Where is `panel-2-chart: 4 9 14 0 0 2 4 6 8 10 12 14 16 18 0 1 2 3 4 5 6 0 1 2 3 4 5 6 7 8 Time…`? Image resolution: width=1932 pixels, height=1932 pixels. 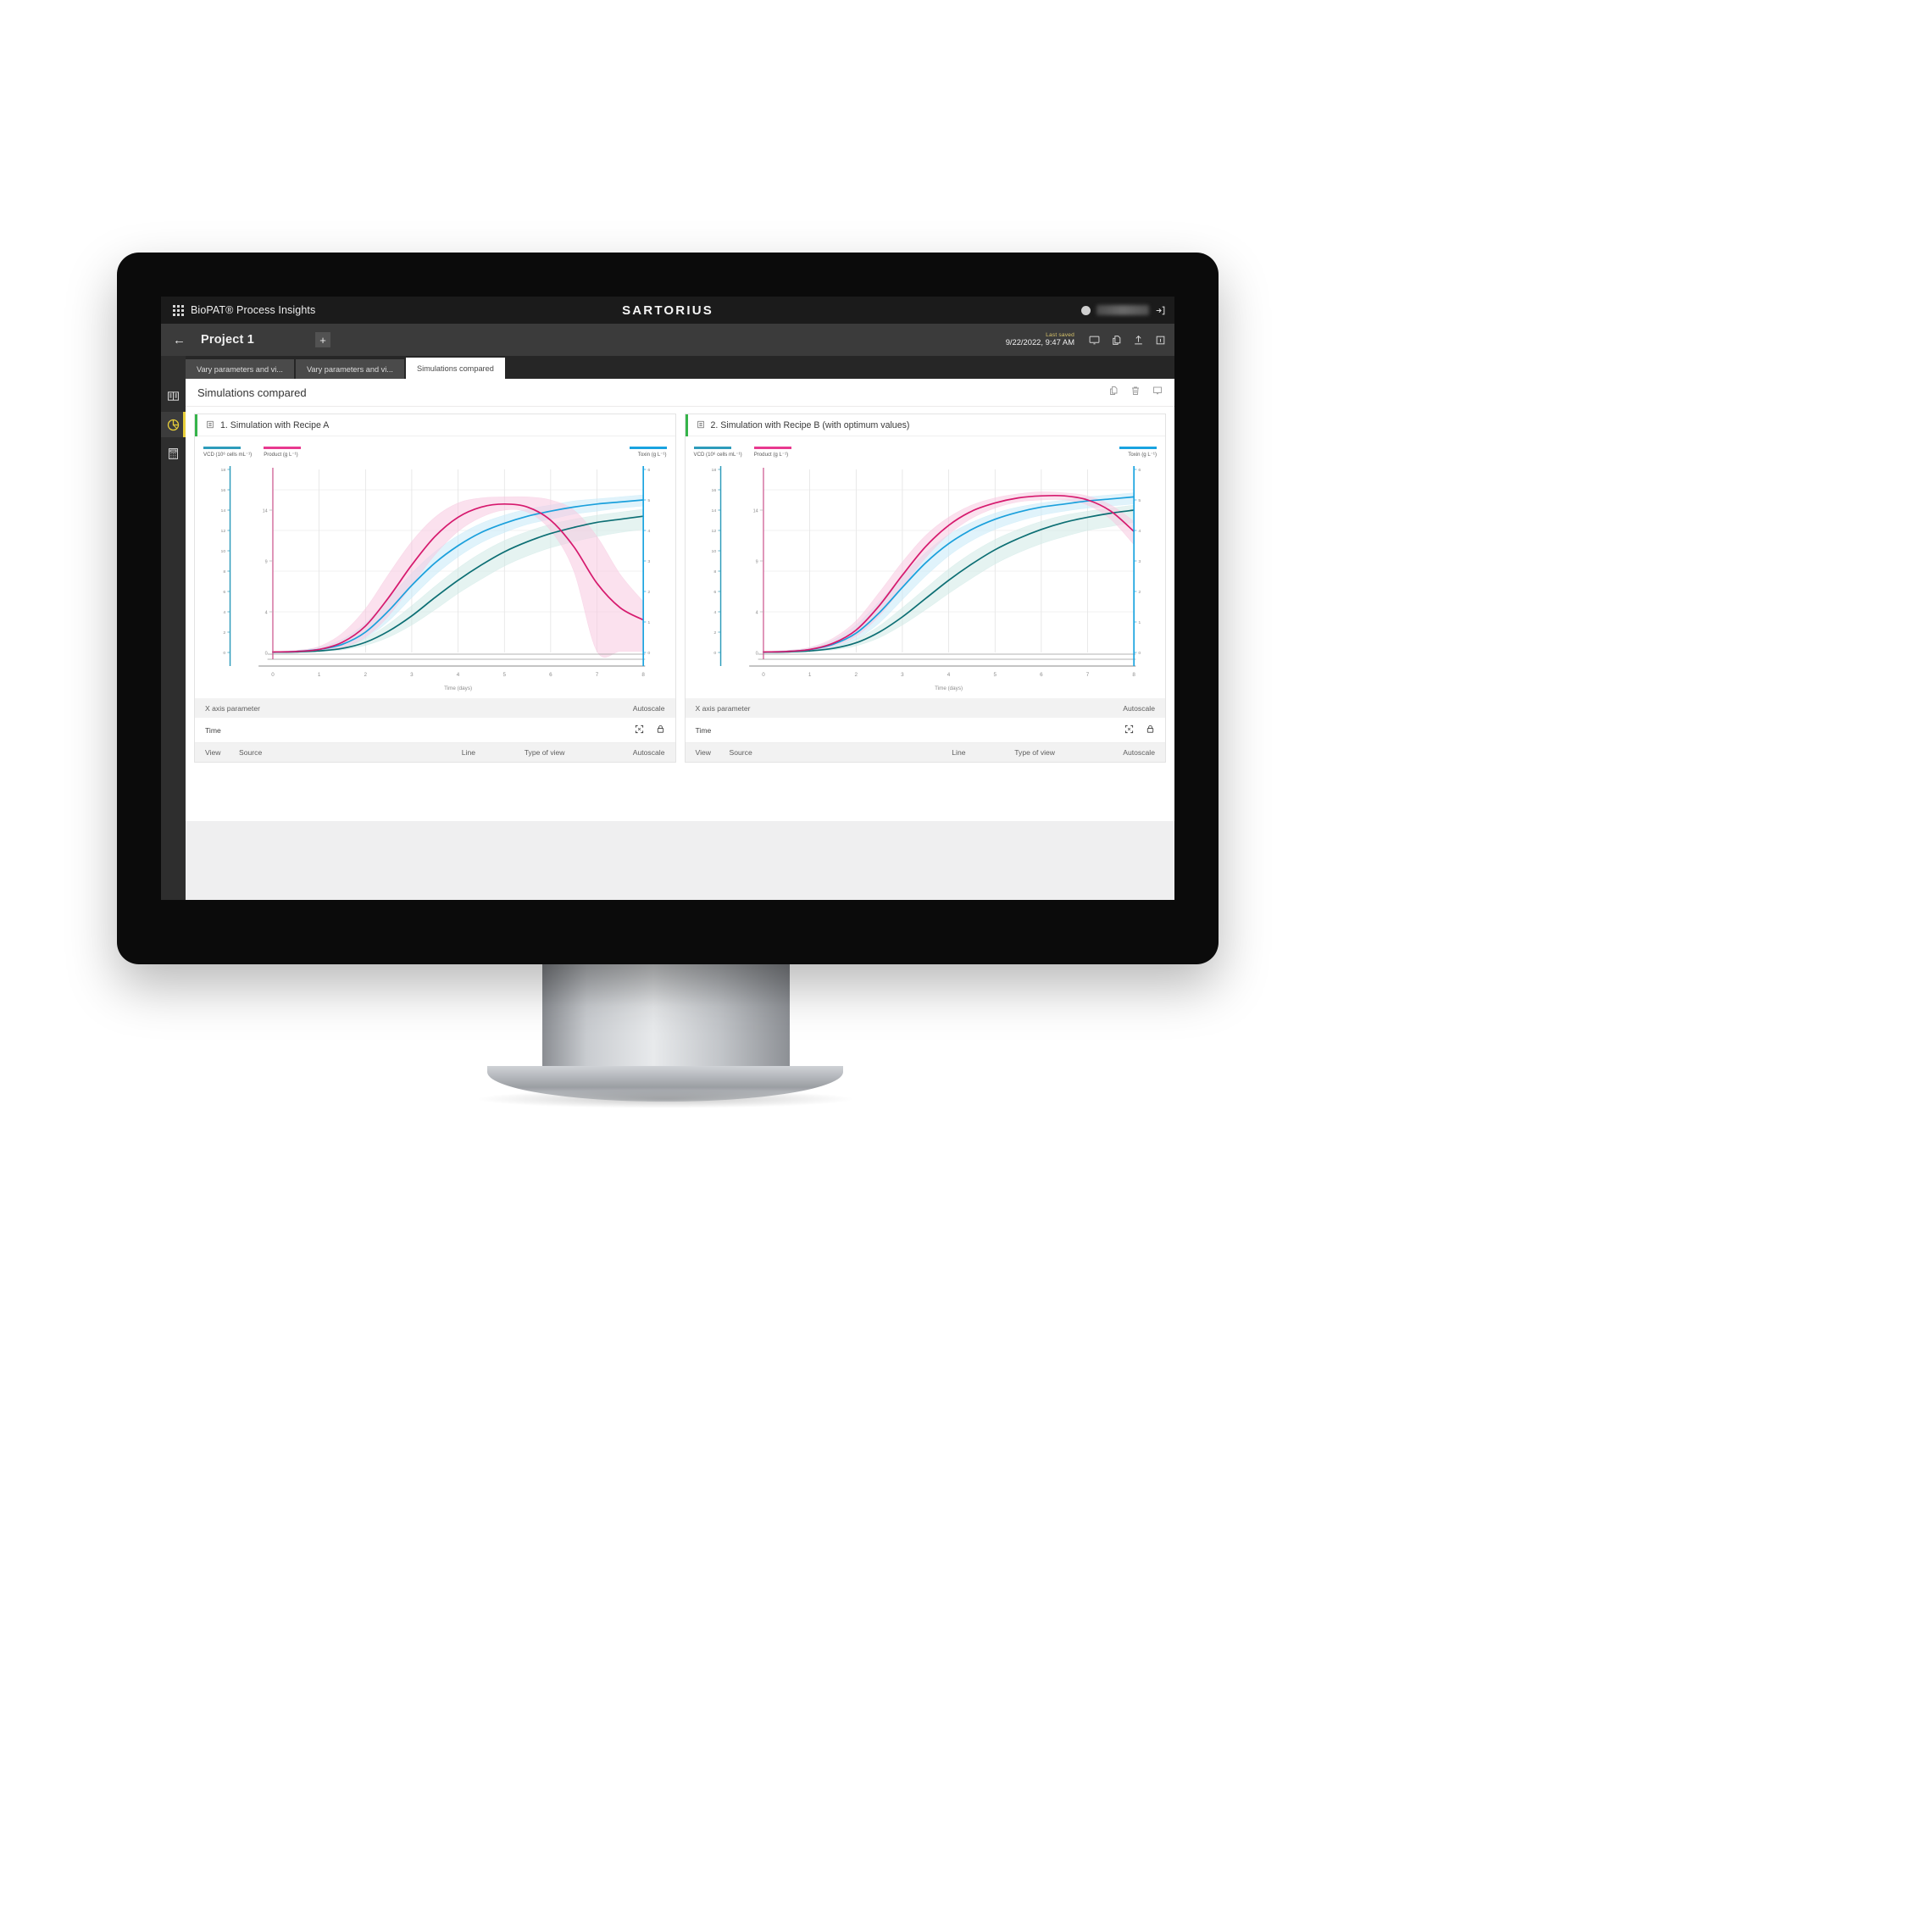
panel-2-chart: 4 9 14 0 0 2 4 6 8 10 12 14 16 18 0 1 2 3 4 5 6 0 1 2 3 4 5 6 7 8 Time… is located at coordinates (926, 578).